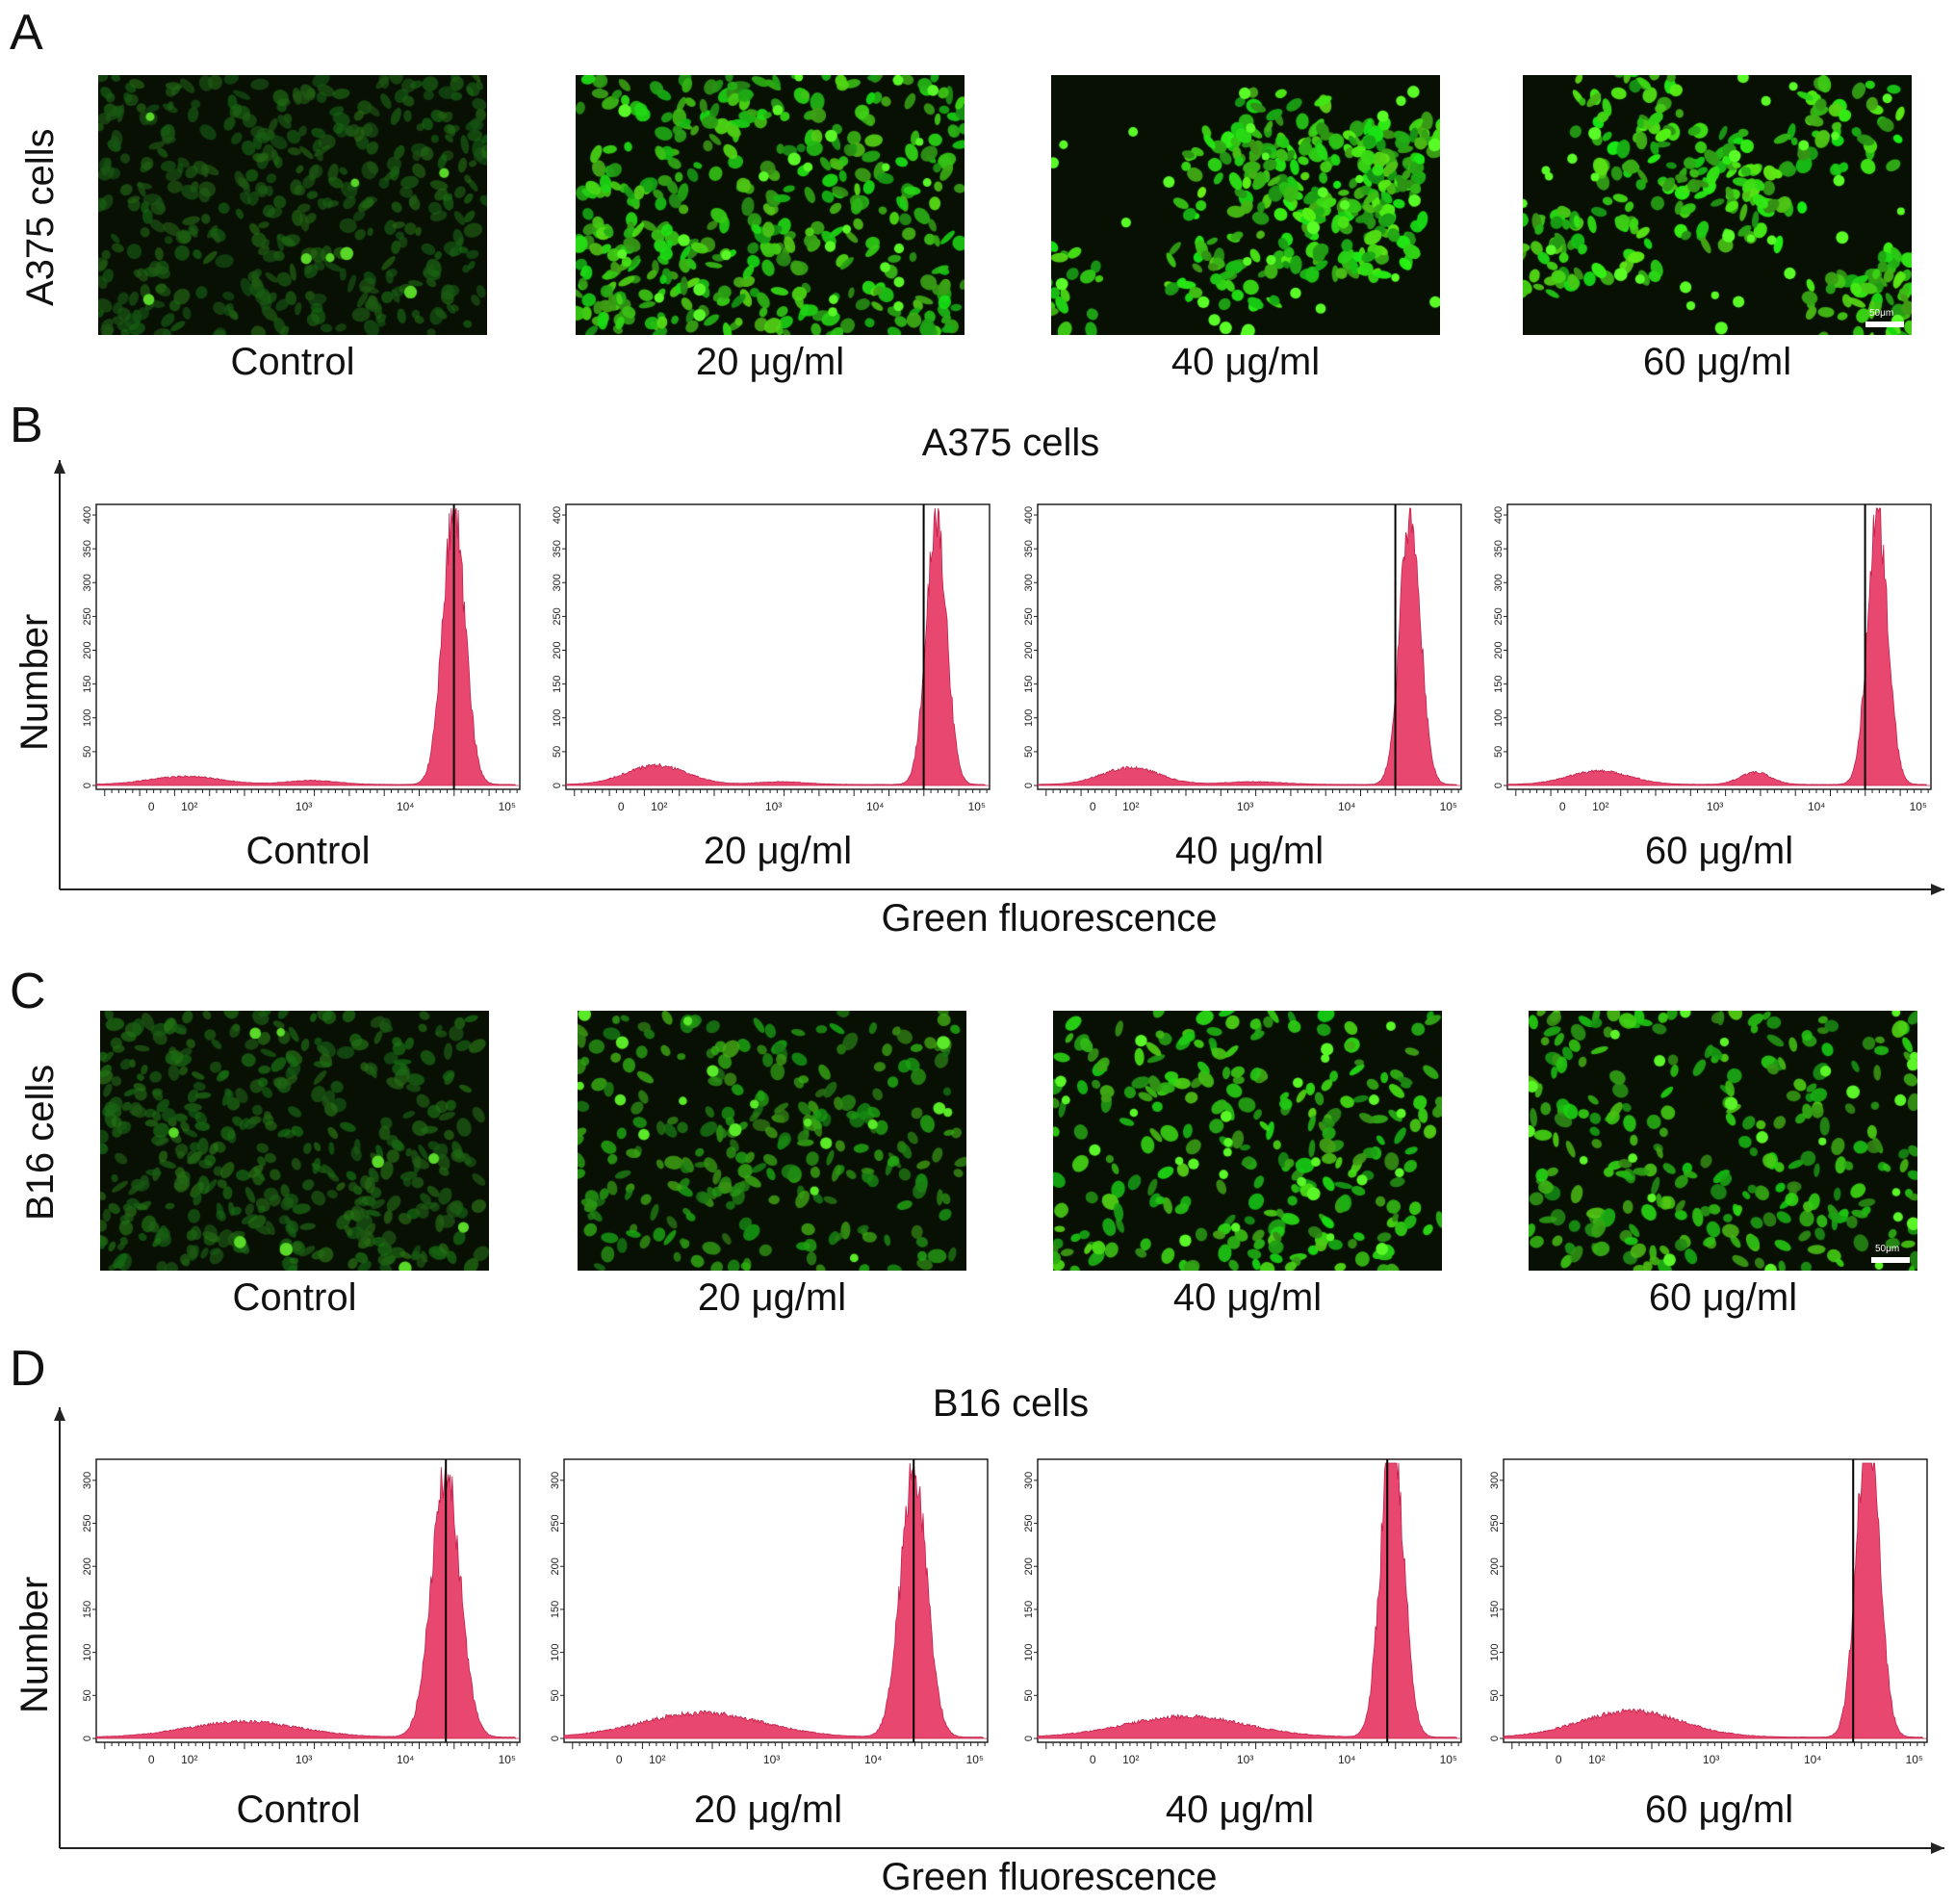 The image size is (1955, 1904). I want to click on micrograph-c-4: 50μm, so click(1723, 1141).